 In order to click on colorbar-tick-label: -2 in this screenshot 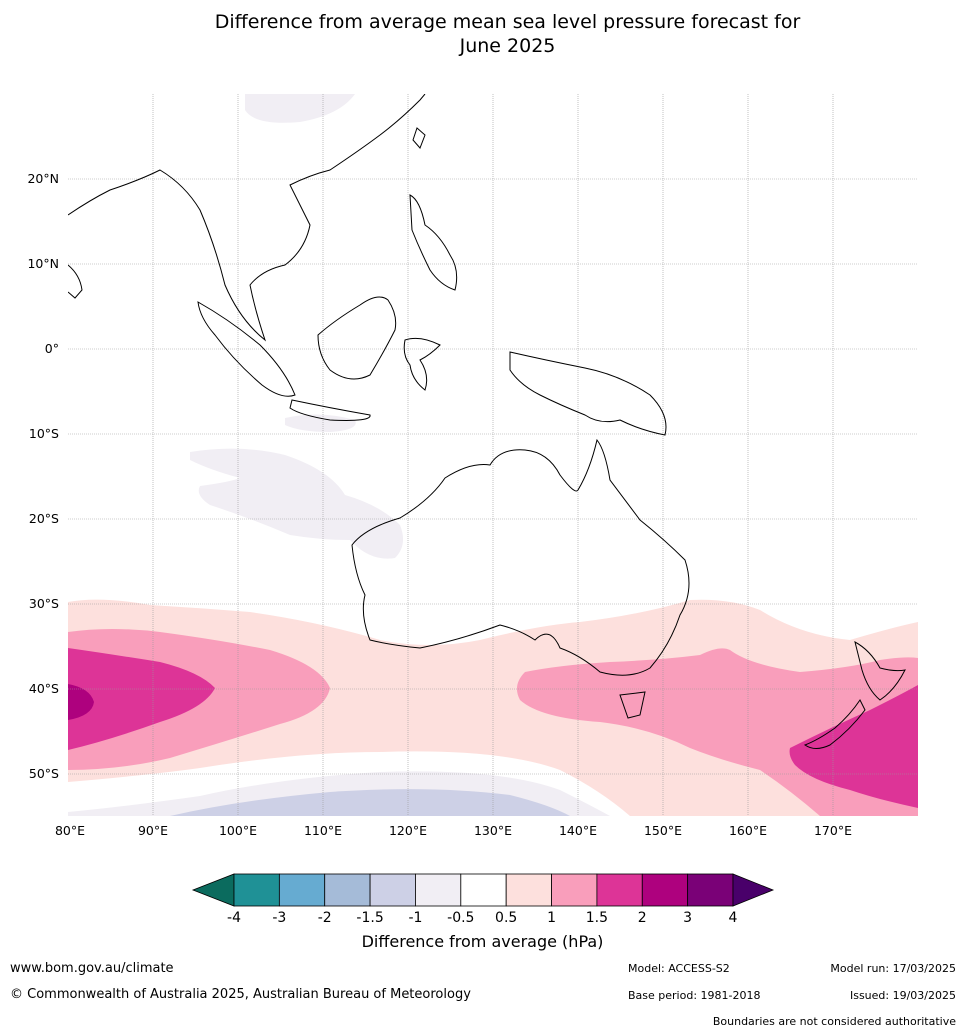, I will do `click(325, 918)`.